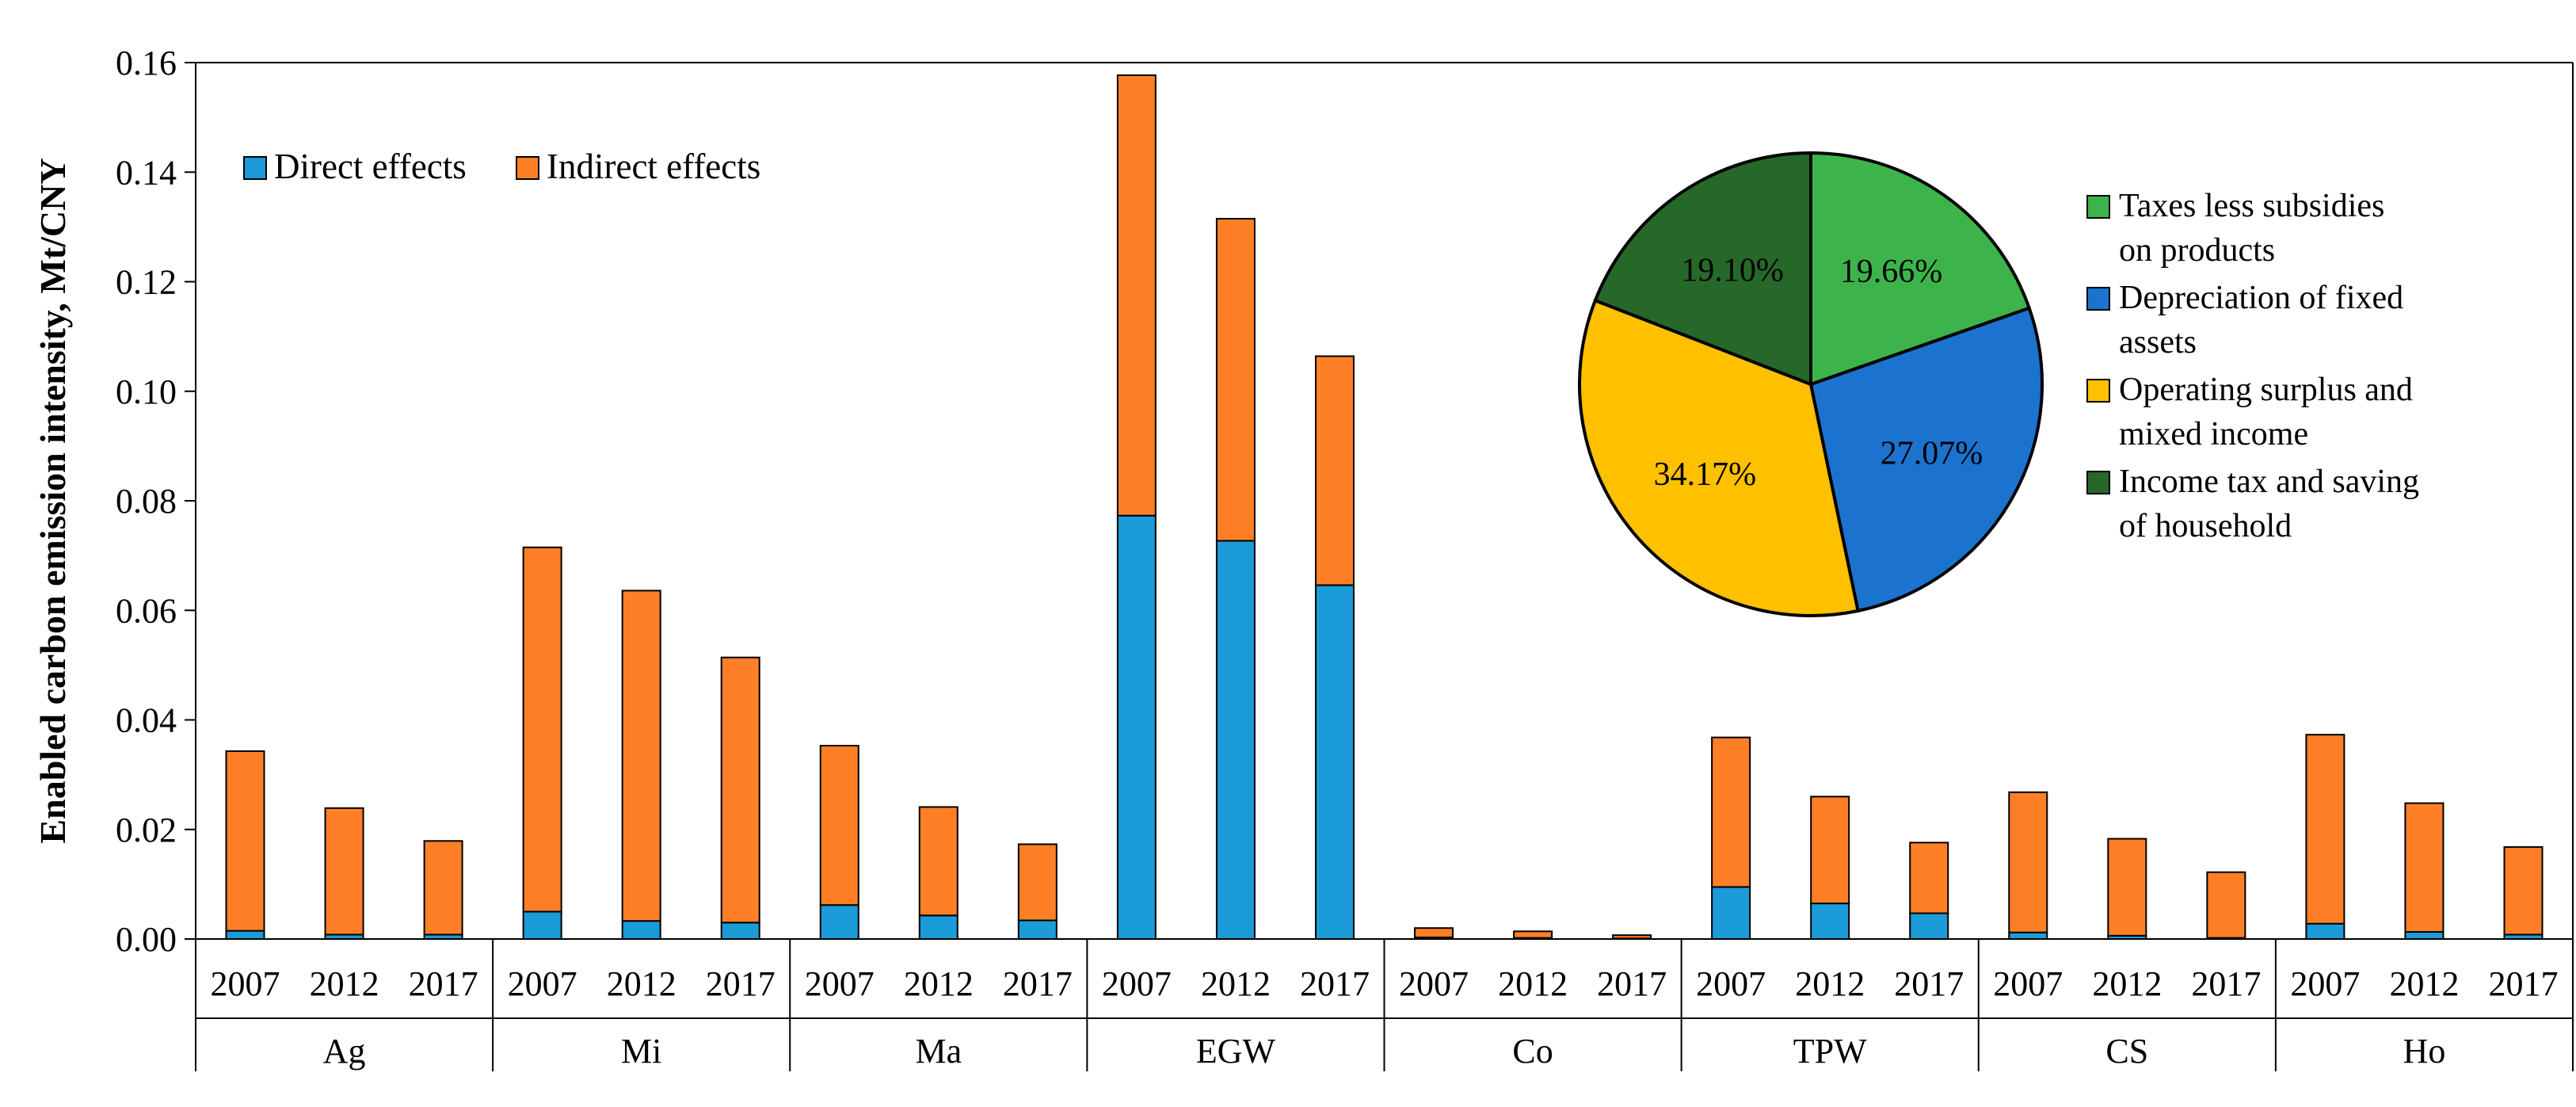 Image resolution: width=2576 pixels, height=1107 pixels. Describe the element at coordinates (1235, 740) in the screenshot. I see `bar-direct-EGW-2012` at that location.